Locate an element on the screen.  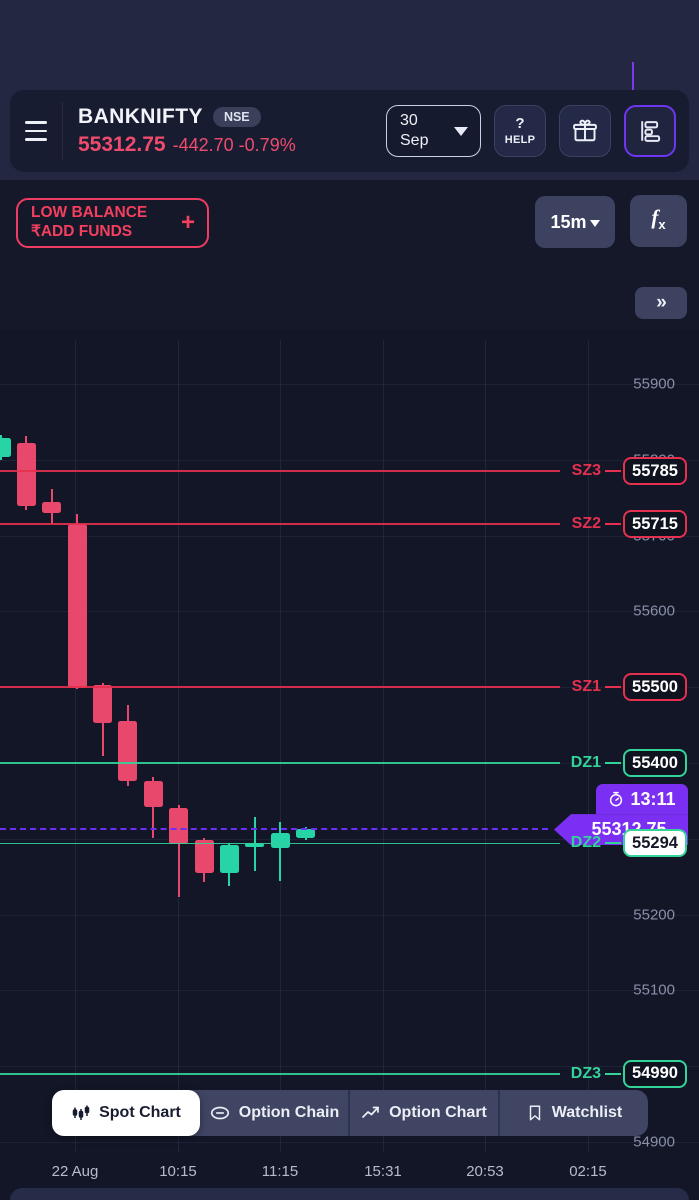
expiry-day: 30 is located at coordinates (409, 121).